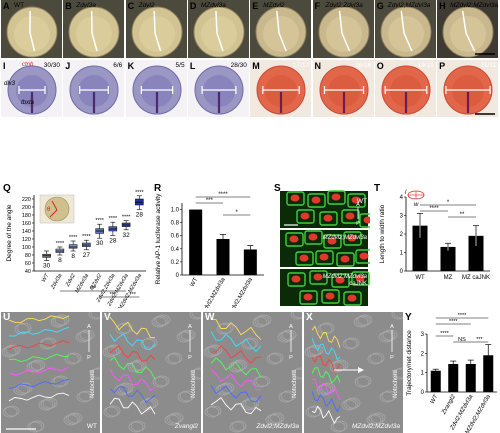  I want to click on panel-label: MZdvl2;MZdvl3a, so click(375, 426).